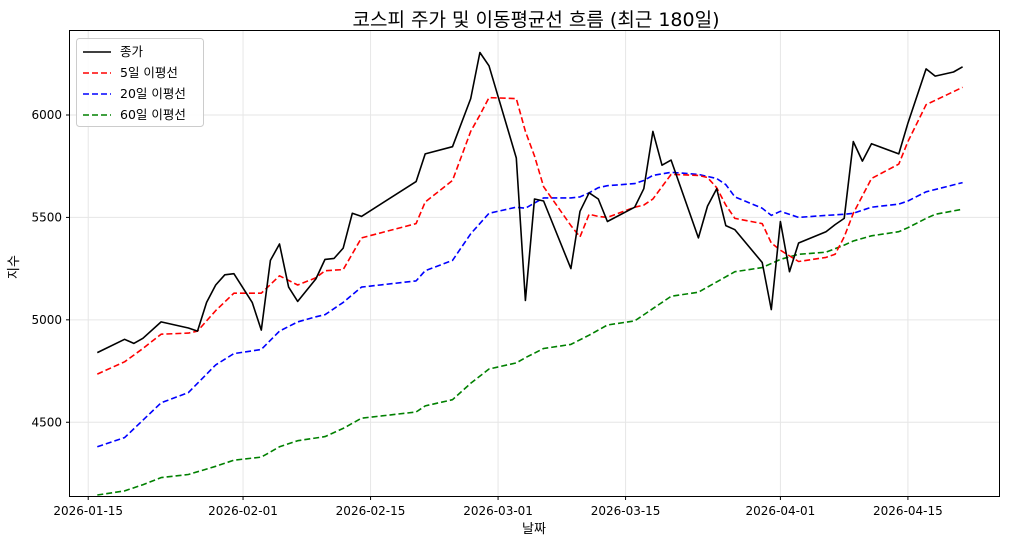 The height and width of the screenshot is (548, 1009). What do you see at coordinates (132, 51) in the screenshot?
I see `legend-label: 종가` at bounding box center [132, 51].